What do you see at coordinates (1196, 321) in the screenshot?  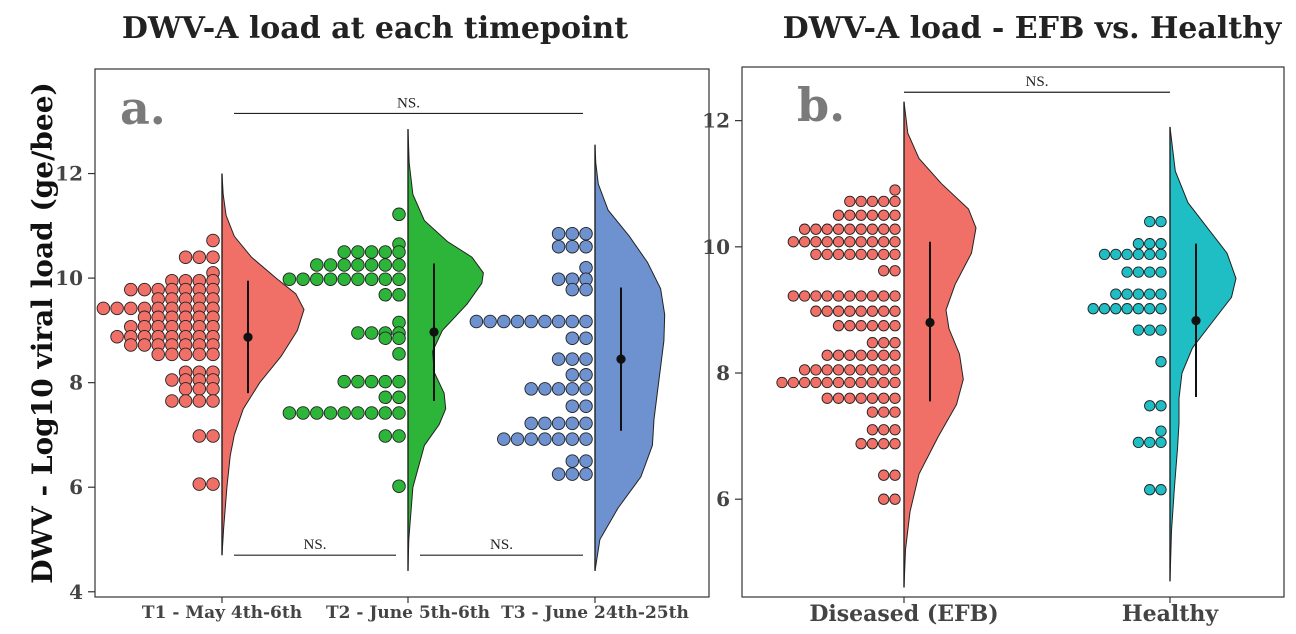 I see `mean-point` at bounding box center [1196, 321].